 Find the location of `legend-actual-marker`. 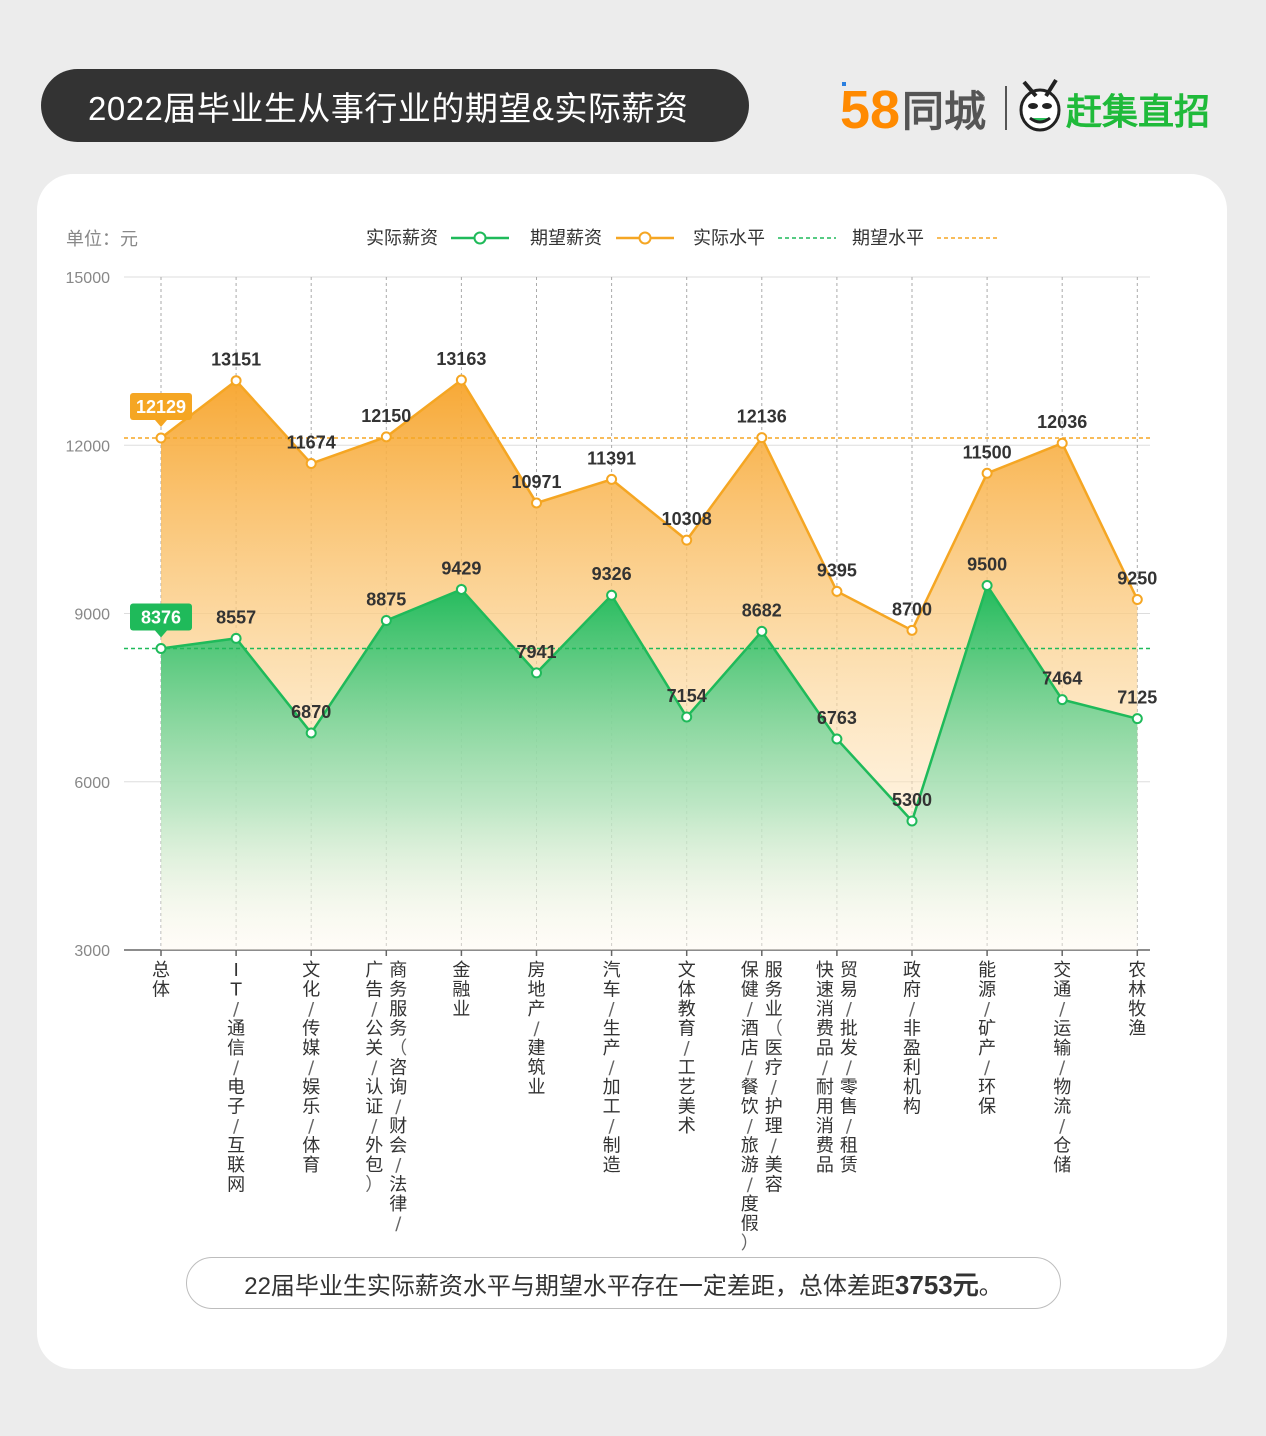

legend-actual-marker is located at coordinates (480, 238).